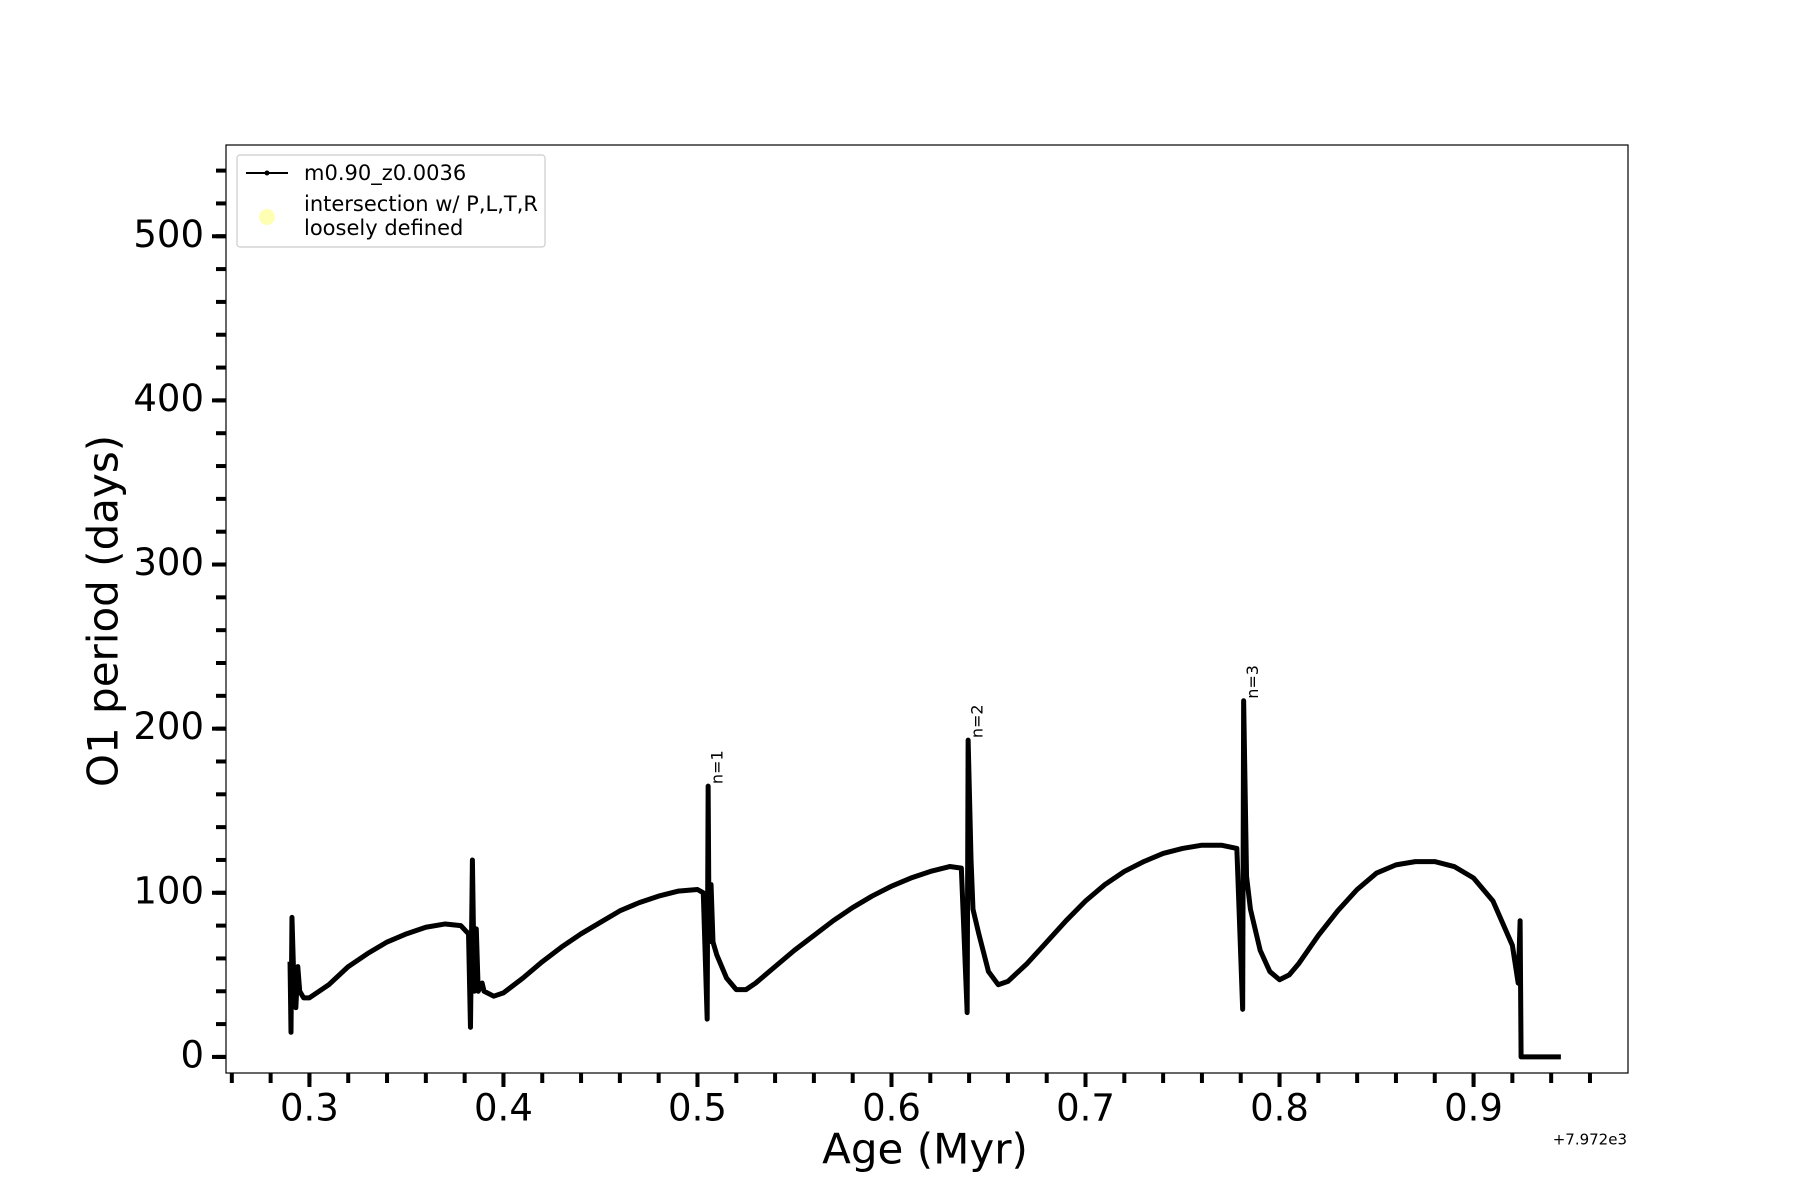 This screenshot has height=1200, width=1800. I want to click on y-tick-label: 400, so click(168, 398).